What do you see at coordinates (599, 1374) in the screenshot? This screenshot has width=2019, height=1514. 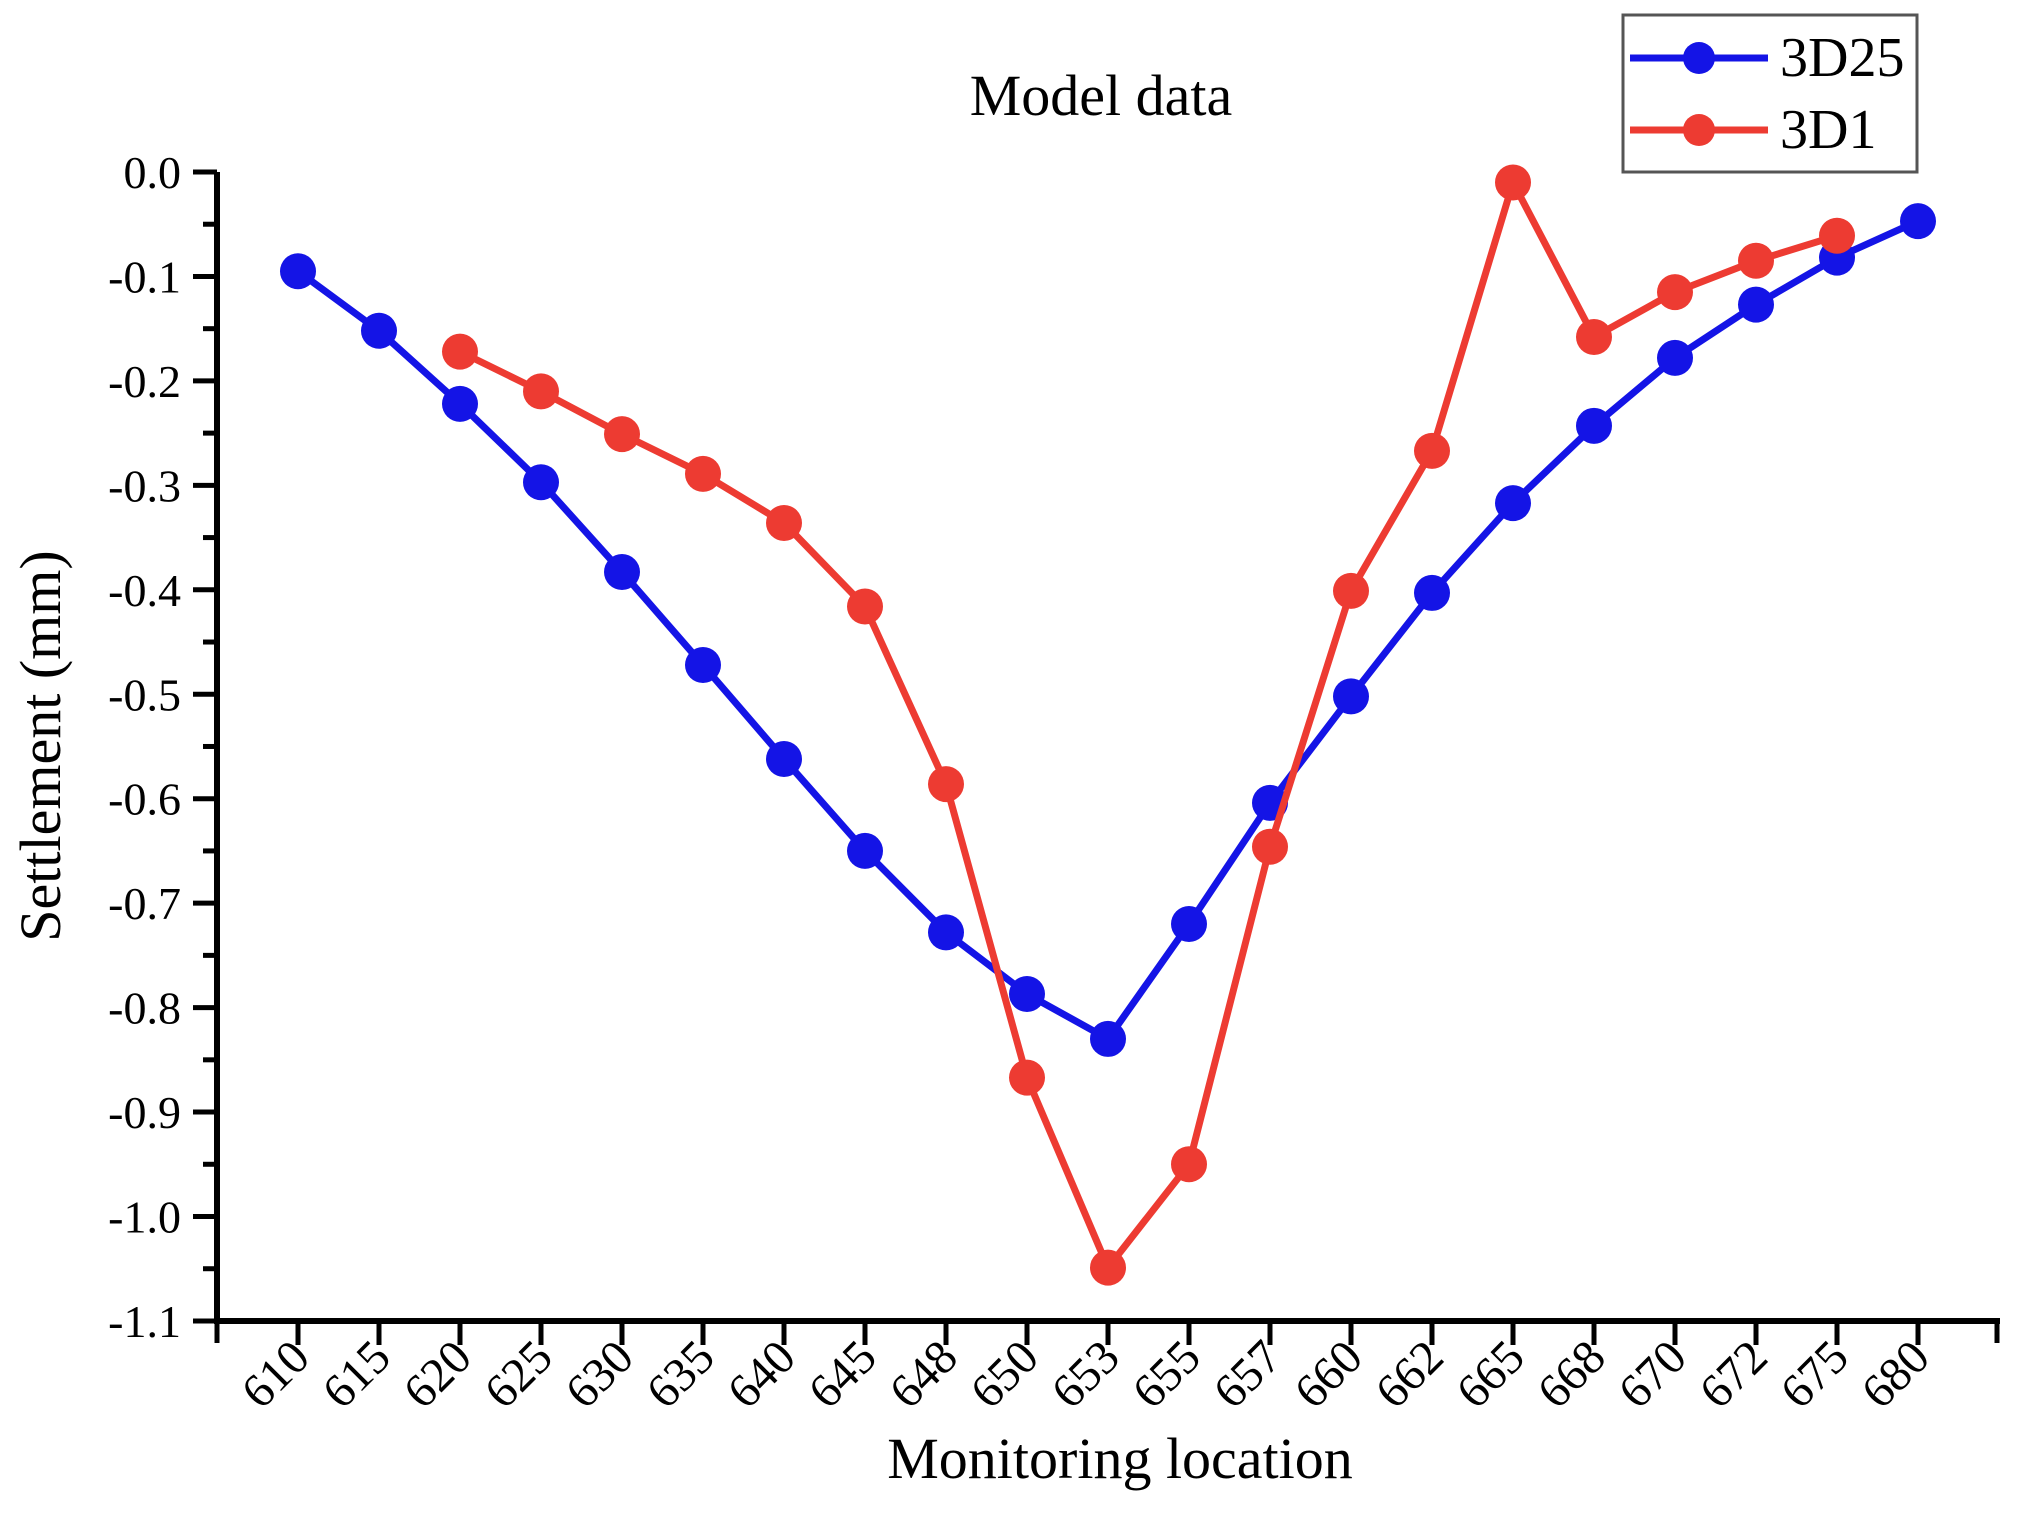 I see `x-tick-label: 630` at bounding box center [599, 1374].